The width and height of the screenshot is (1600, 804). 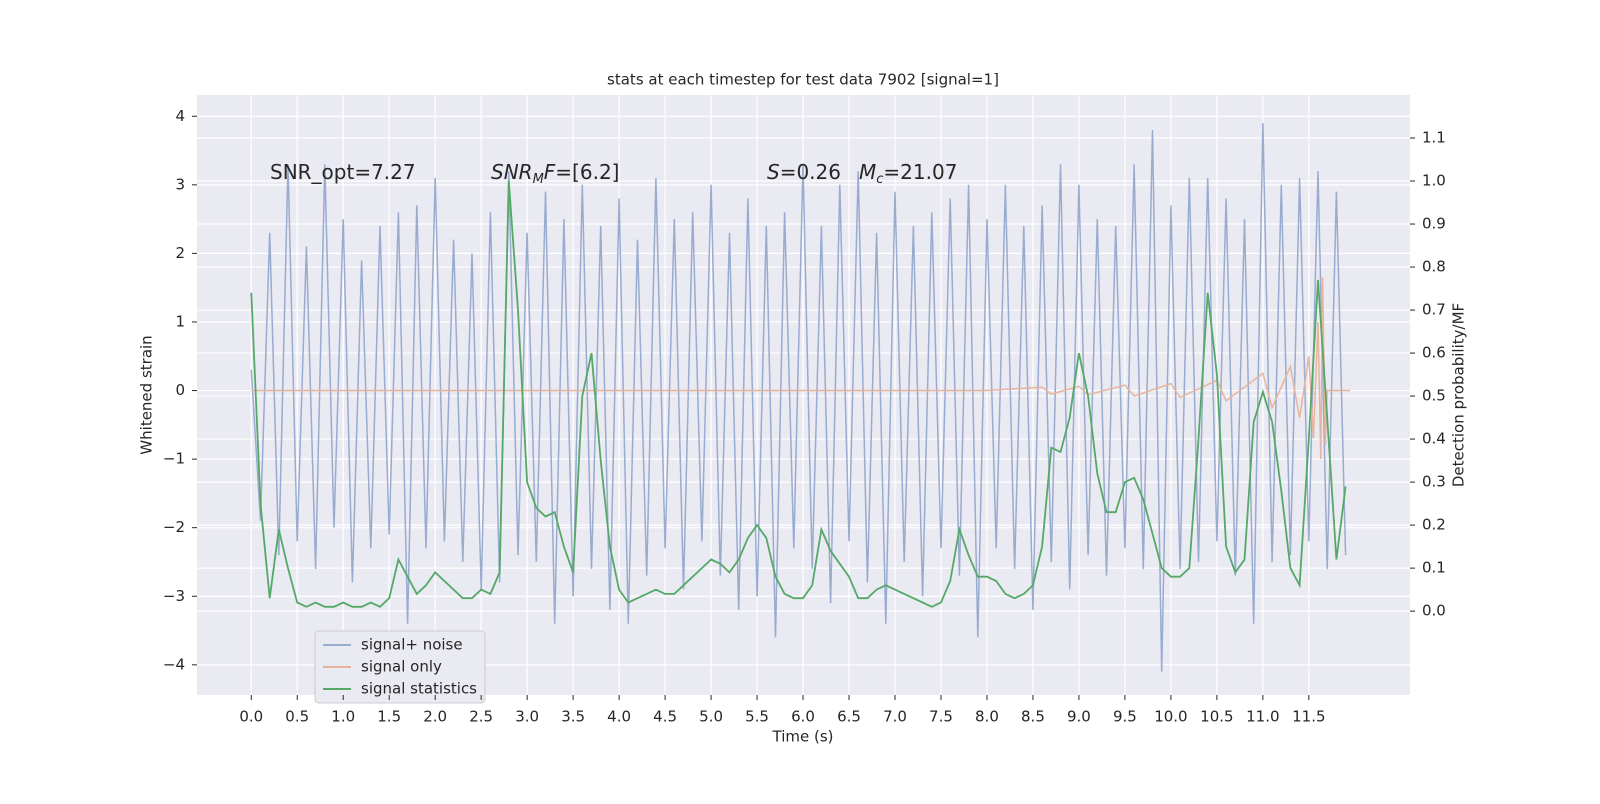 I want to click on annotation: Mc=21.07, so click(x=908, y=173).